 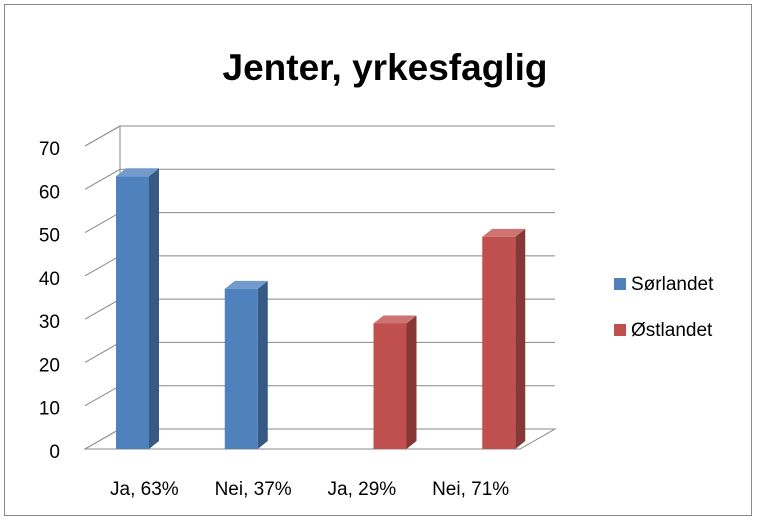 What do you see at coordinates (49, 236) in the screenshot?
I see `y-tick-label: 50` at bounding box center [49, 236].